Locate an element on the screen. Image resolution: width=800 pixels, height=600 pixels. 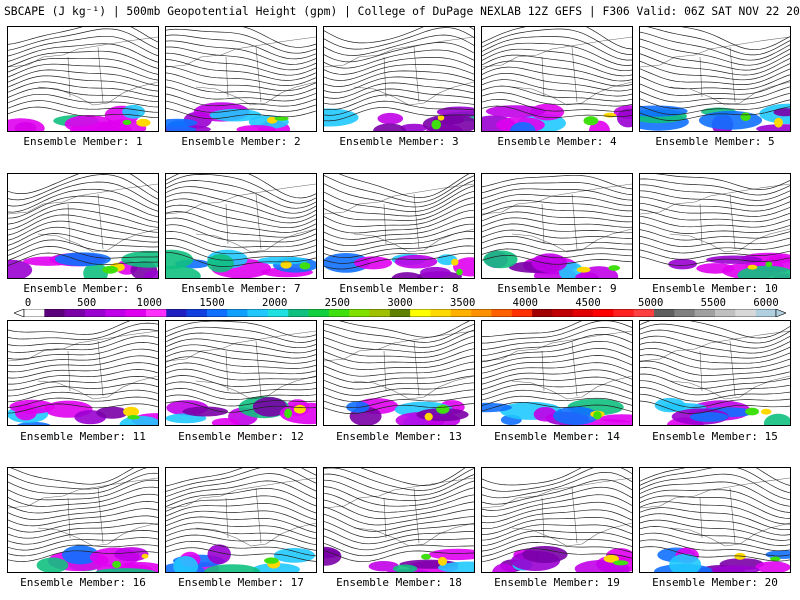
colorbar-tick-label: 4500 is located at coordinates (588, 303).